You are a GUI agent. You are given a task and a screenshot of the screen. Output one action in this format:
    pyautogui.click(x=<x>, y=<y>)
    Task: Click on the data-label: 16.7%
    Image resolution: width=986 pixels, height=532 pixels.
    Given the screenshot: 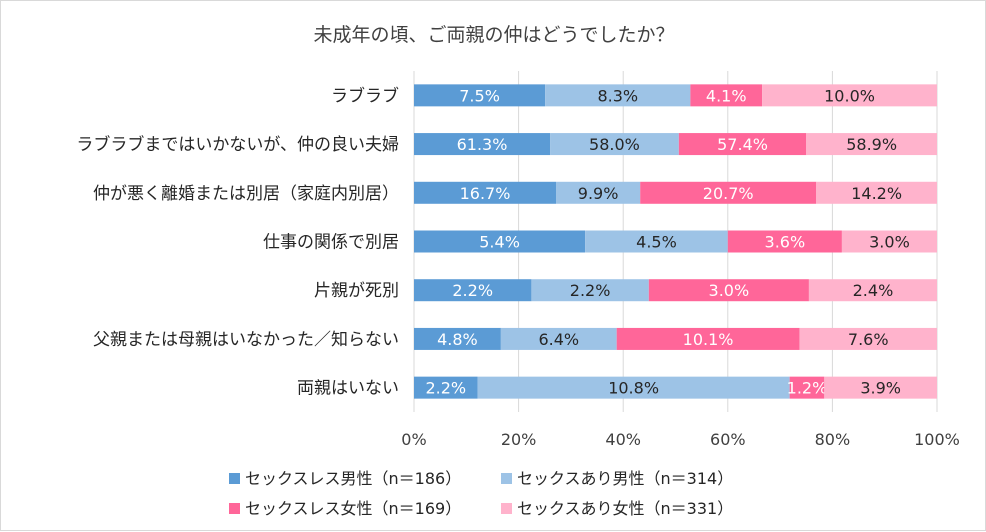 What is the action you would take?
    pyautogui.click(x=485, y=193)
    